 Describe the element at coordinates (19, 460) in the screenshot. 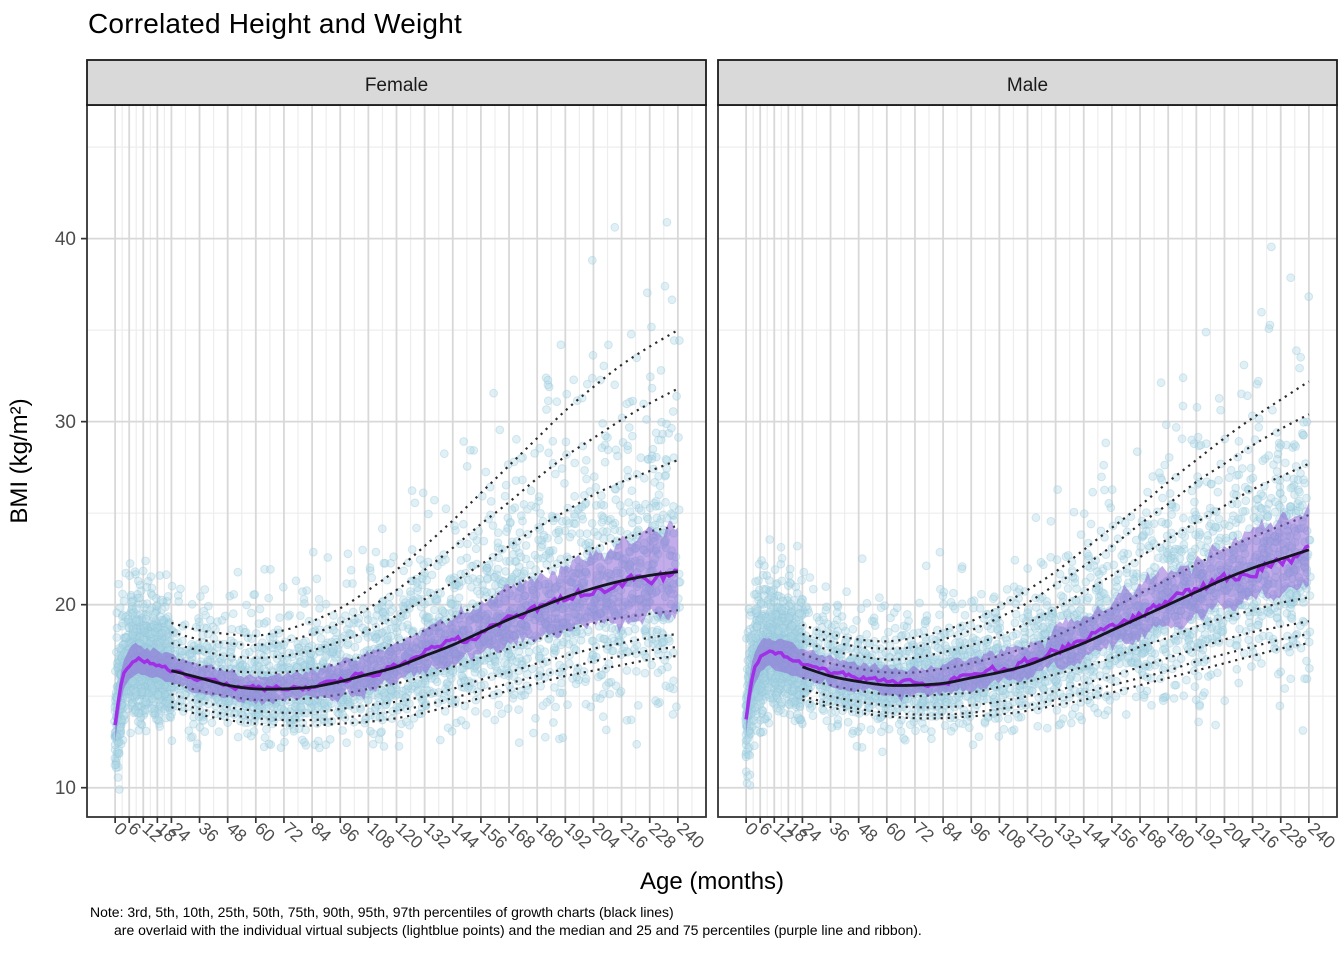

I see `y-axis-title: BMI (kg/m²)` at that location.